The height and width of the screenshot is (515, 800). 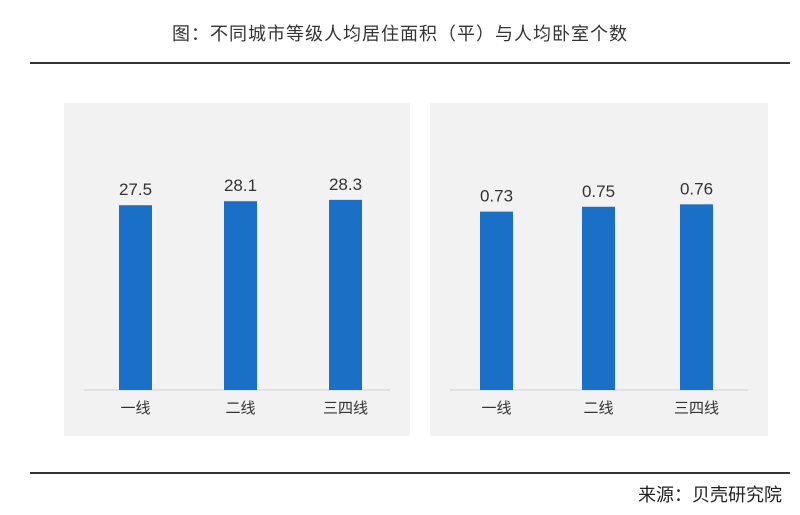 I want to click on bar-value-label-1: 28.1, so click(x=240, y=185).